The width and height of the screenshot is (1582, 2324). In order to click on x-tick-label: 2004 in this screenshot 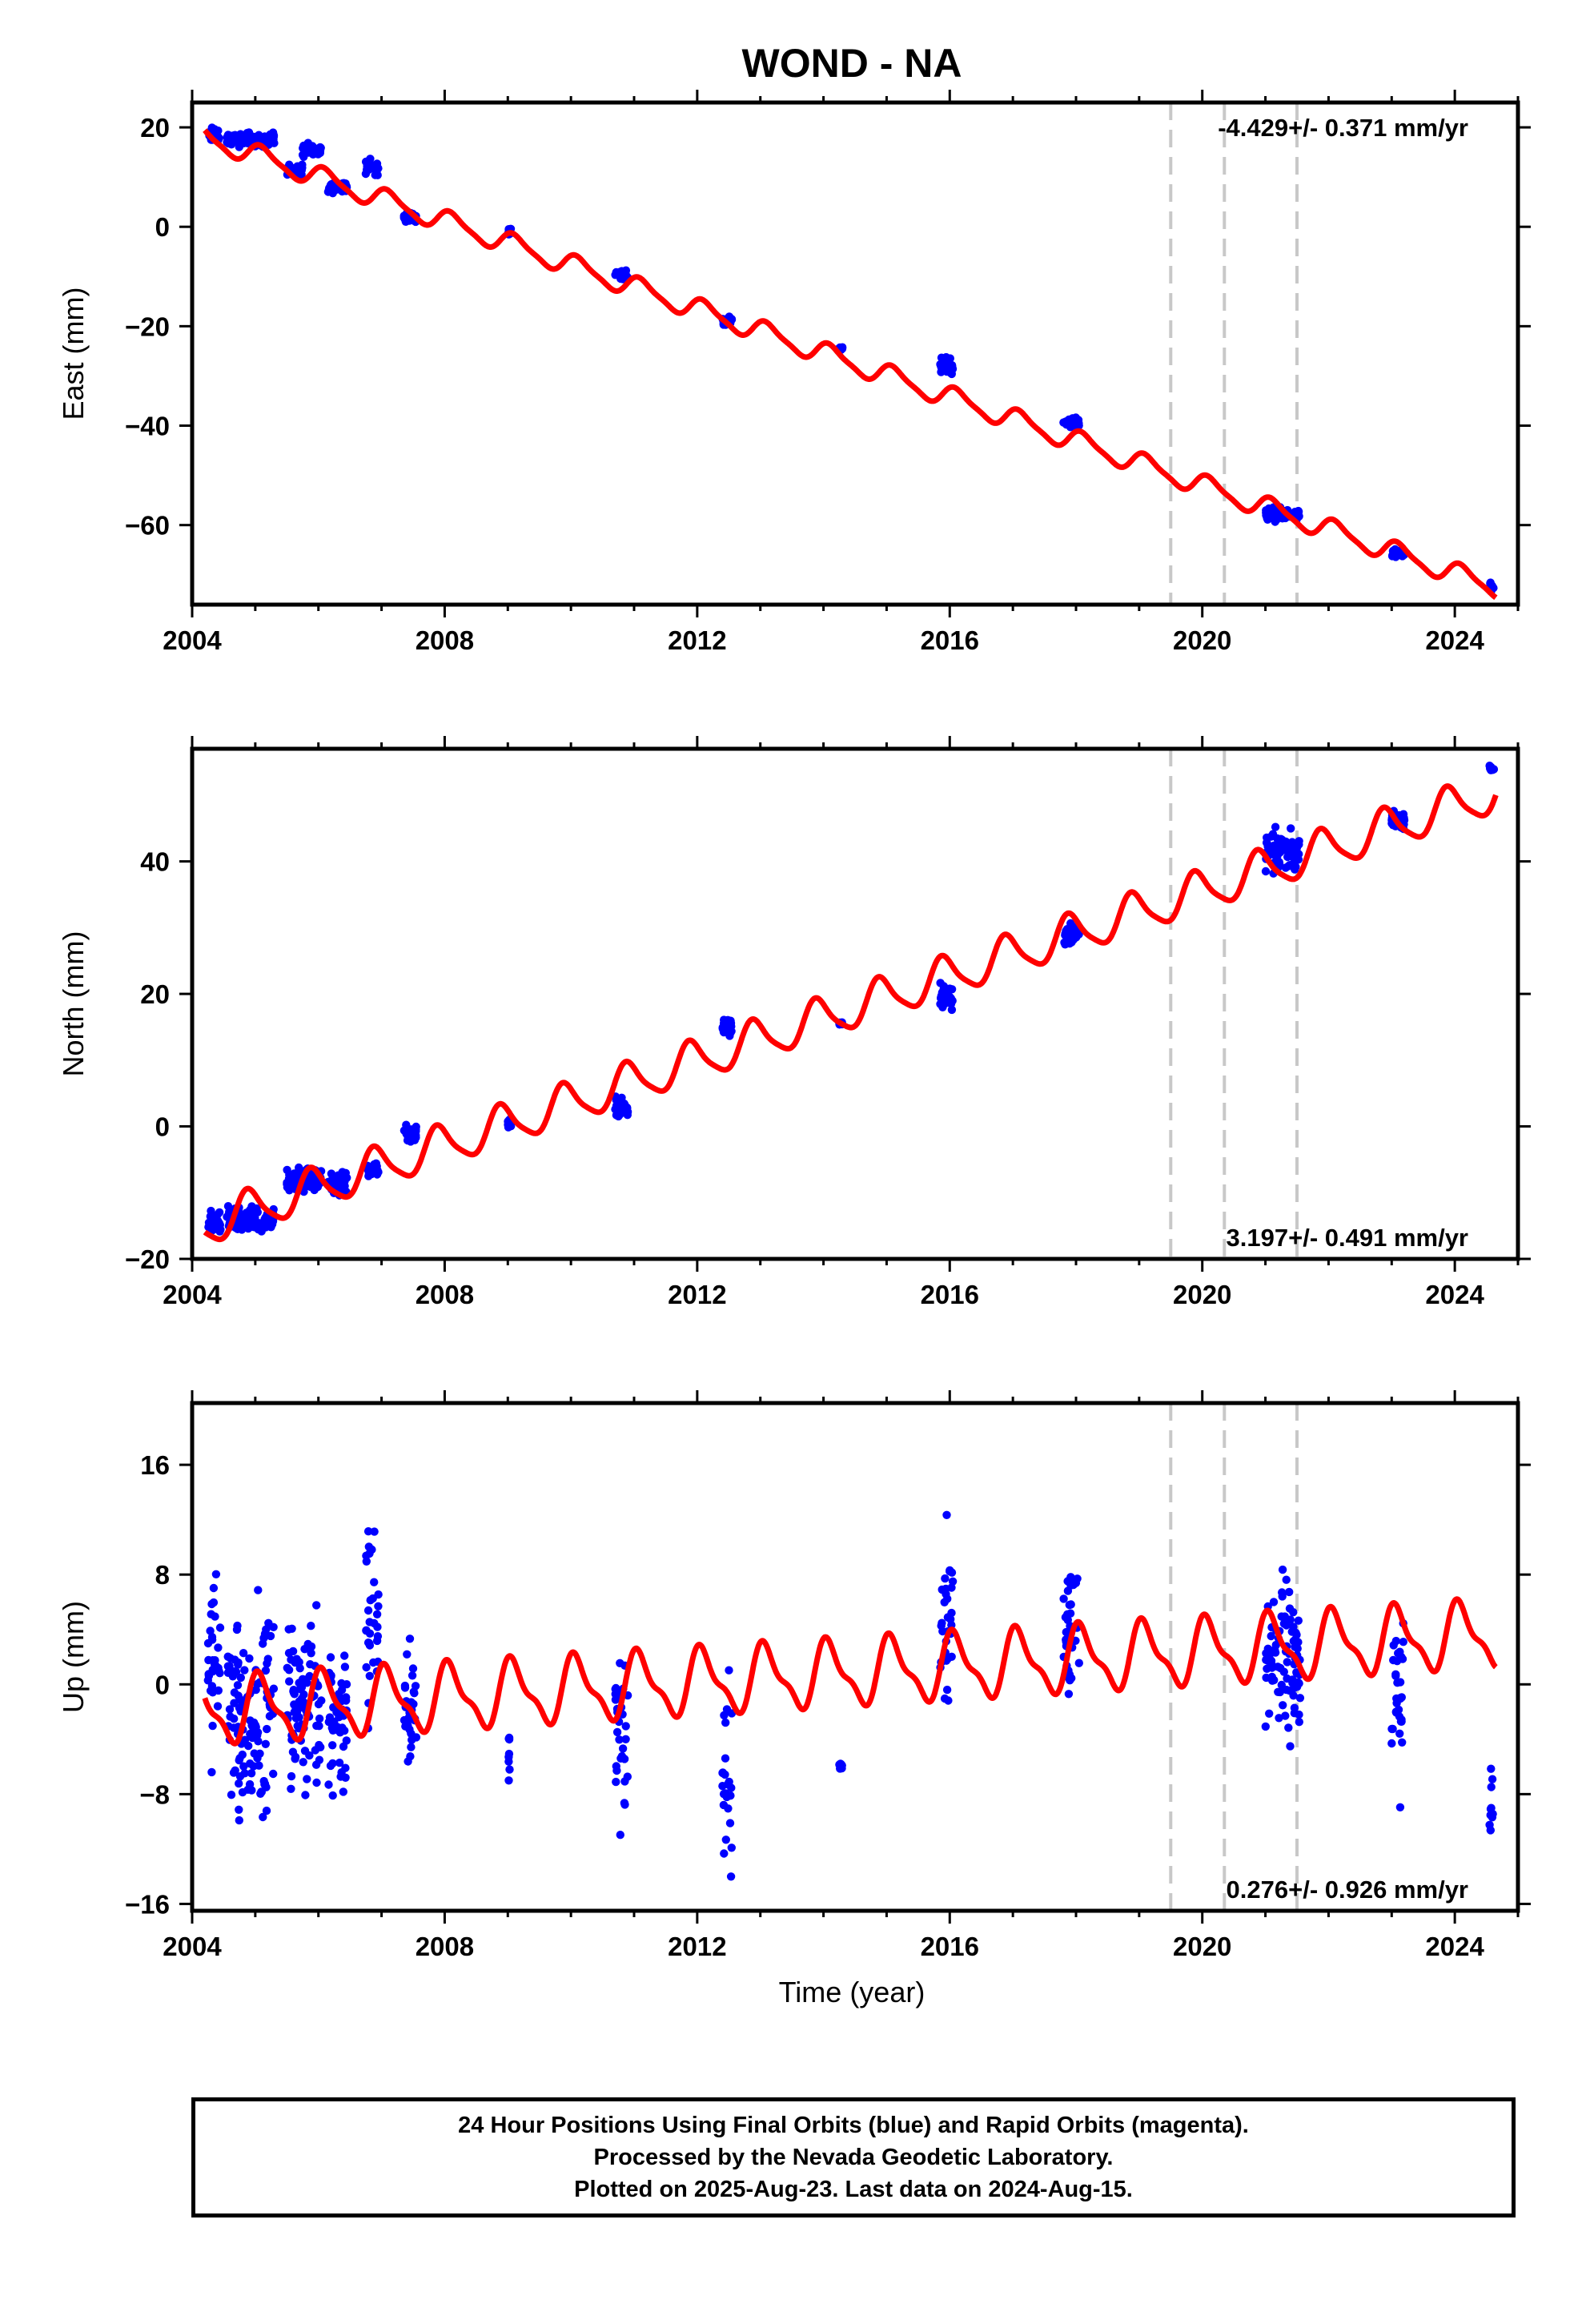, I will do `click(192, 1946)`.